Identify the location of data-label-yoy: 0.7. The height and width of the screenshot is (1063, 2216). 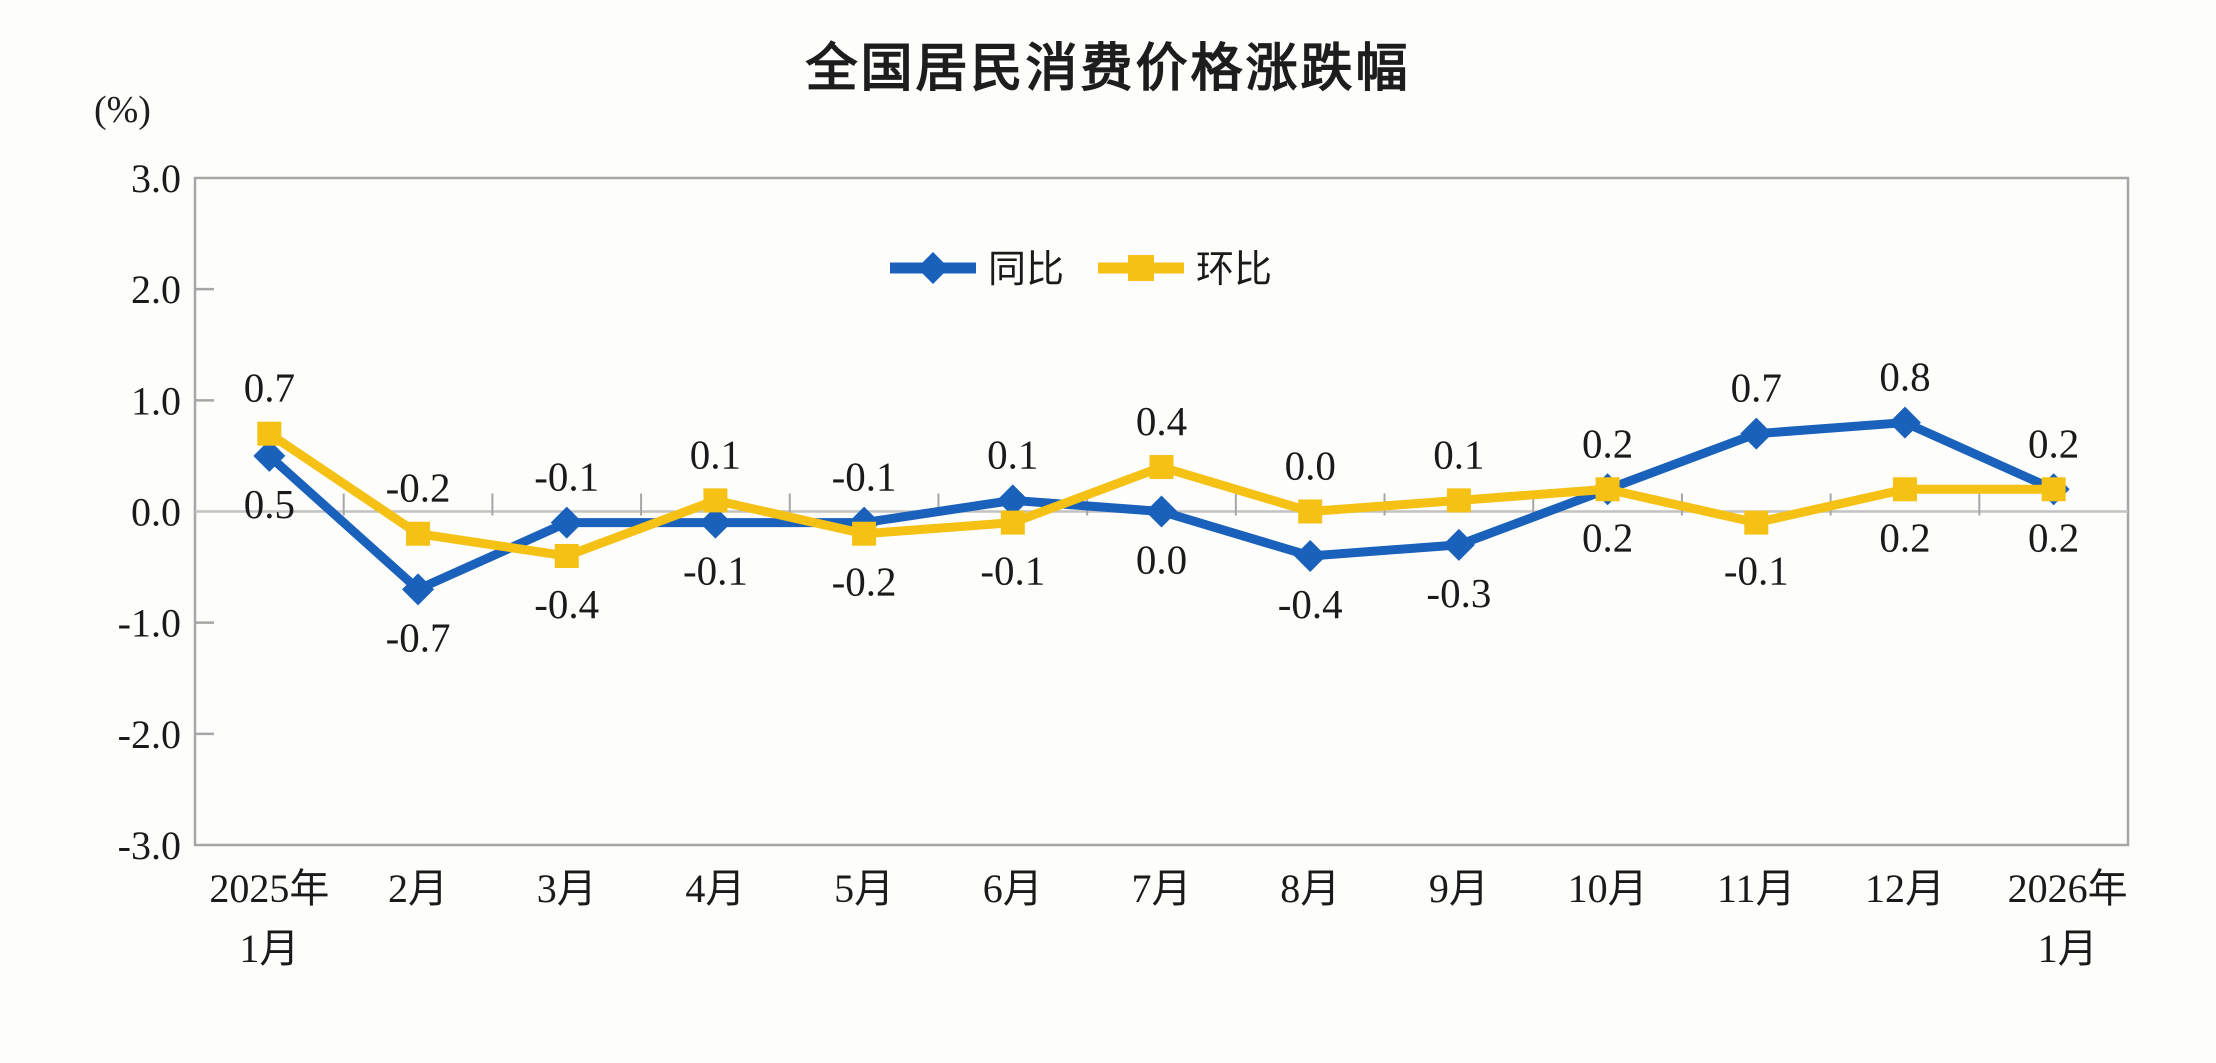
(1756, 388).